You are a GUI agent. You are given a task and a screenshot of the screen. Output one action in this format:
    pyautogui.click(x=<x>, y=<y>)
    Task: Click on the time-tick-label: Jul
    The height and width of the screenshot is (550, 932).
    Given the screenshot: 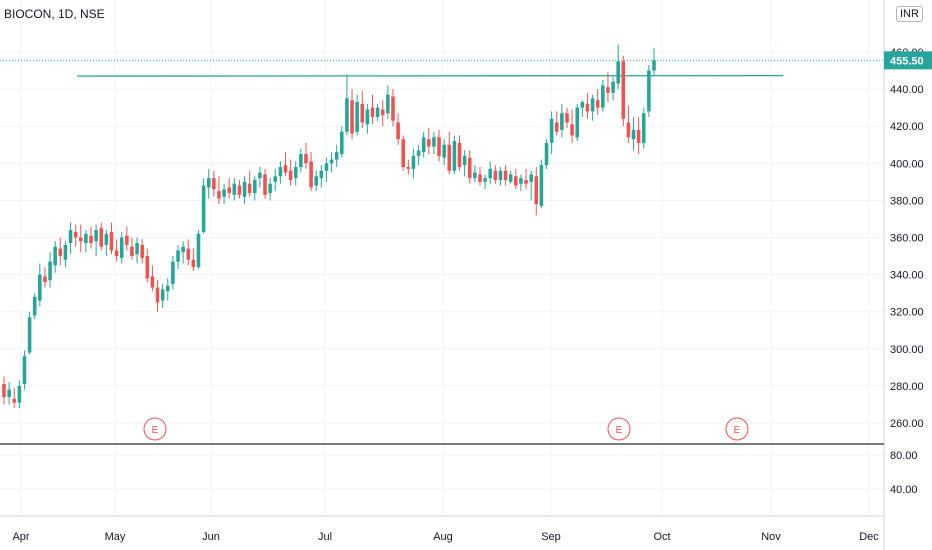 What is the action you would take?
    pyautogui.click(x=325, y=537)
    